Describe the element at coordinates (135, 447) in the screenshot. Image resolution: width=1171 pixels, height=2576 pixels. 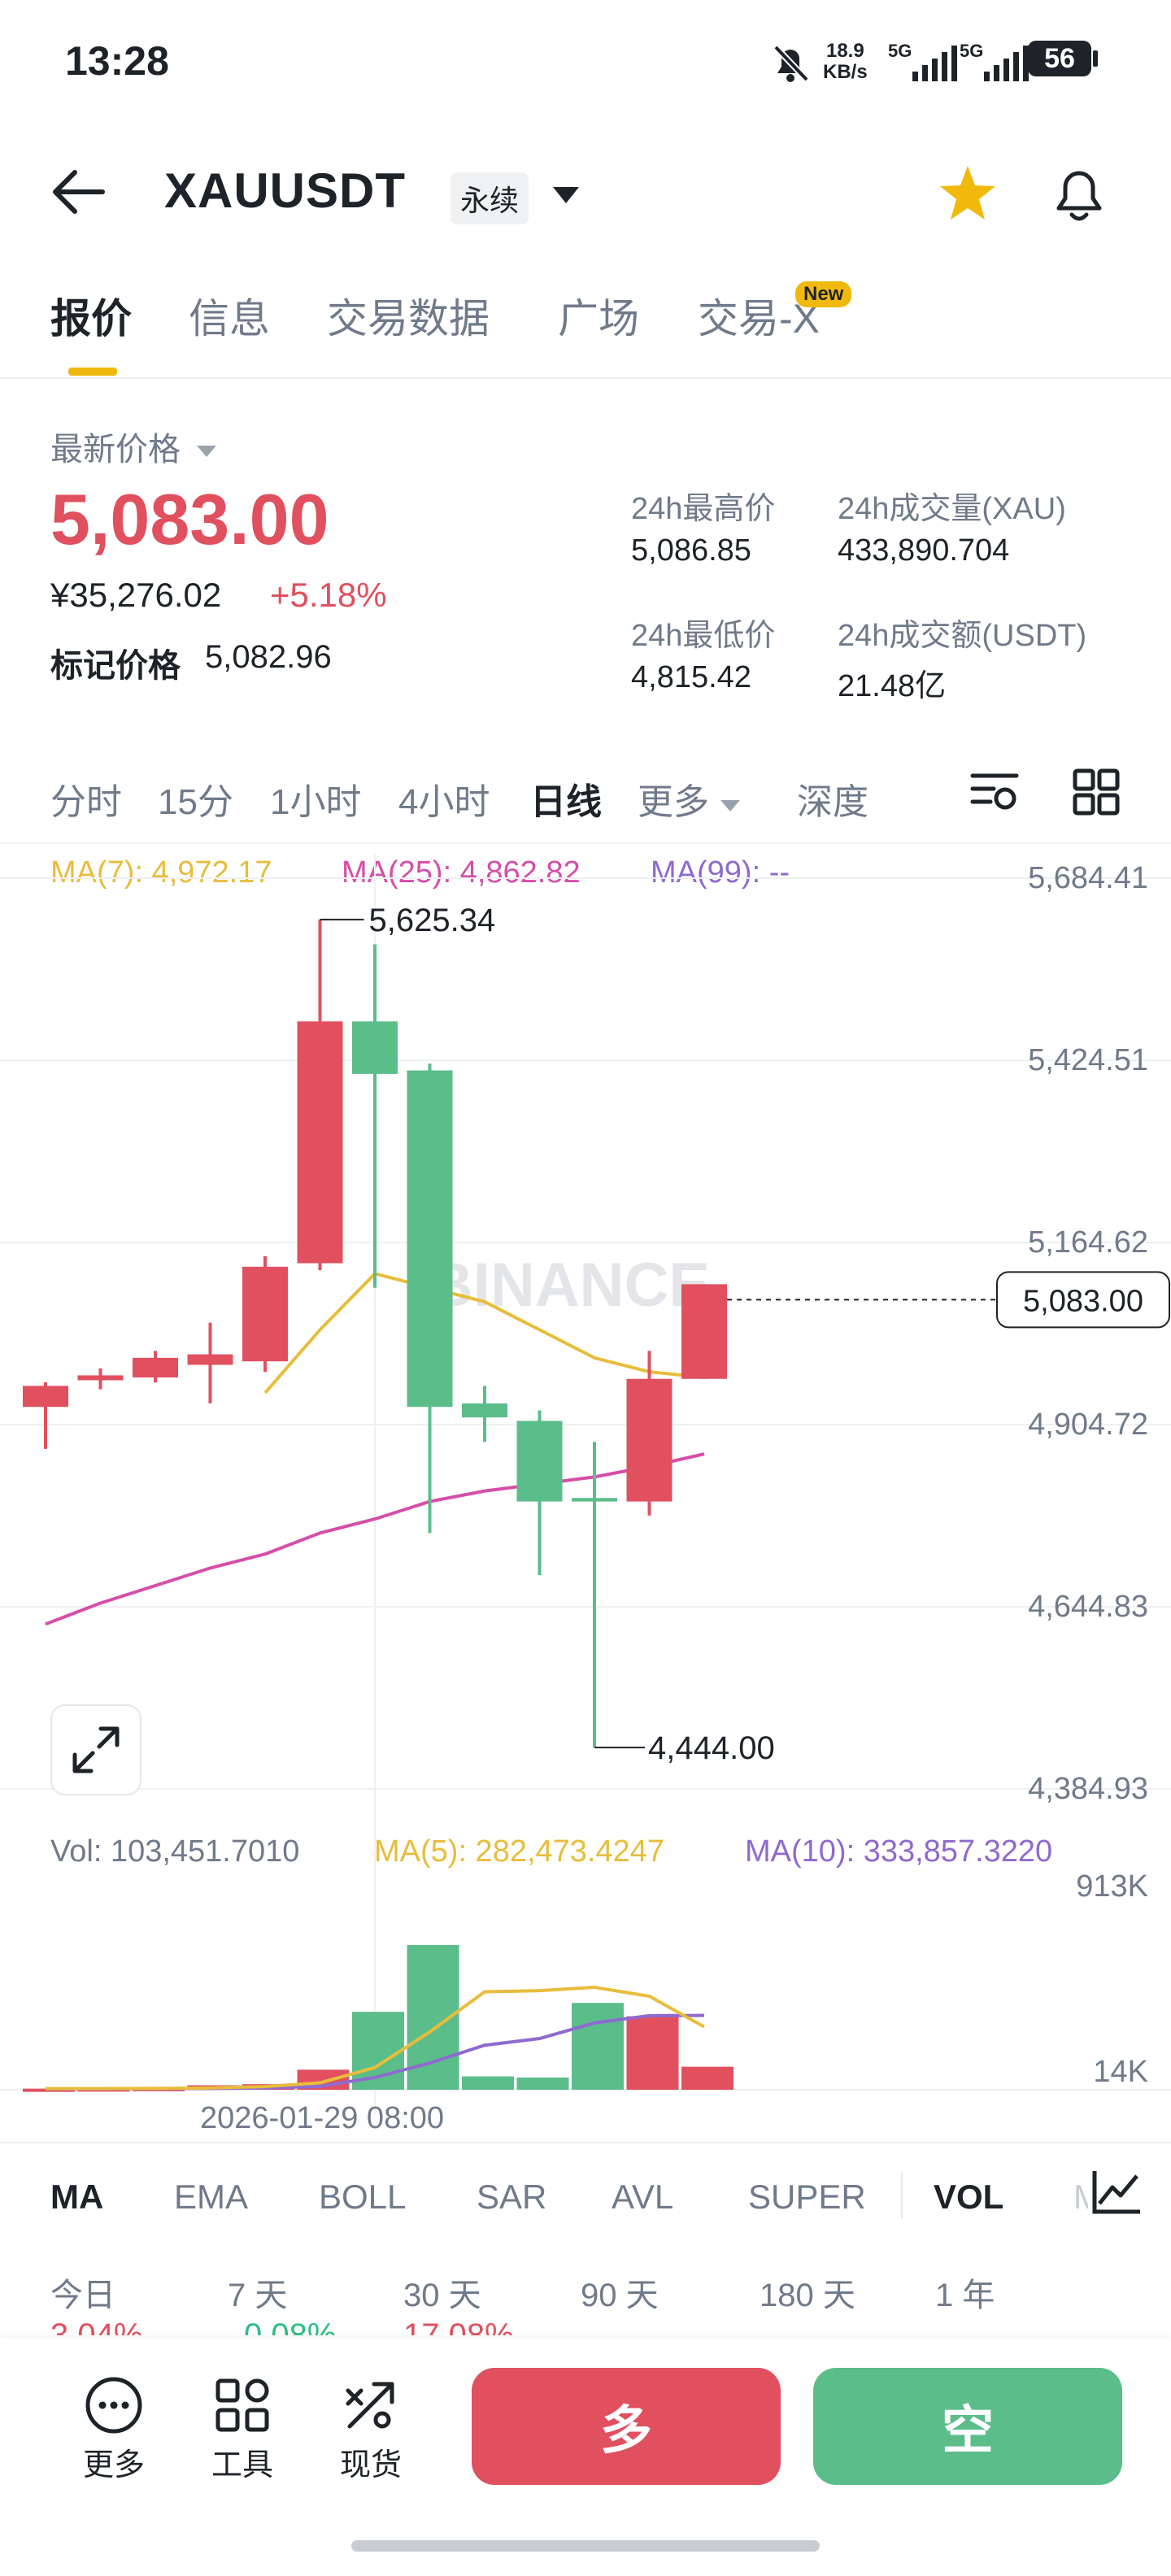
I see `last-price-label: 最新价格` at that location.